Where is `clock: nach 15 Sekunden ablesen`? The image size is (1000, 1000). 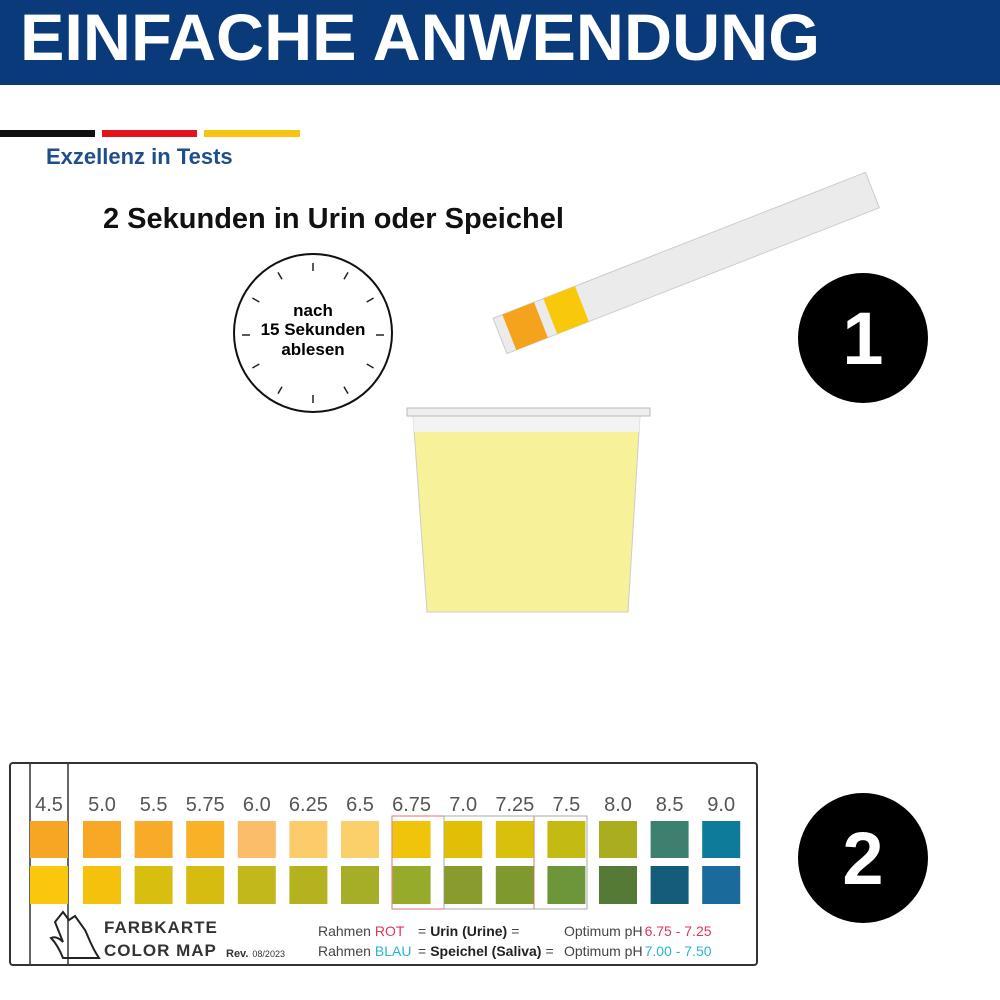
clock: nach 15 Sekunden ablesen is located at coordinates (313, 333).